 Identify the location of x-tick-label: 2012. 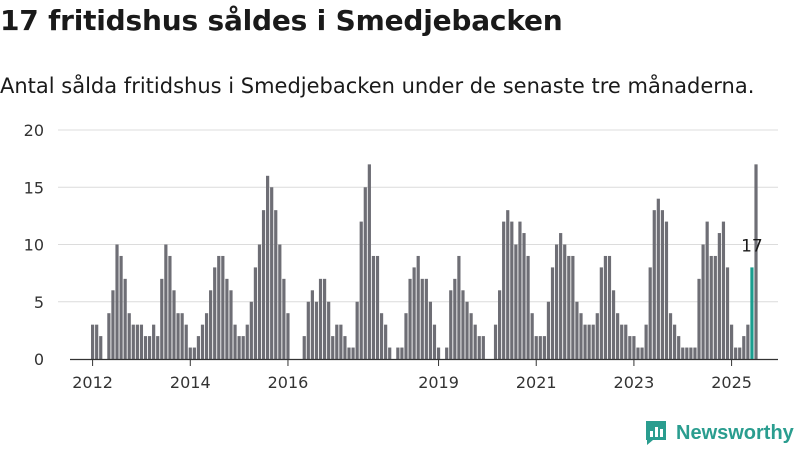
(92, 382).